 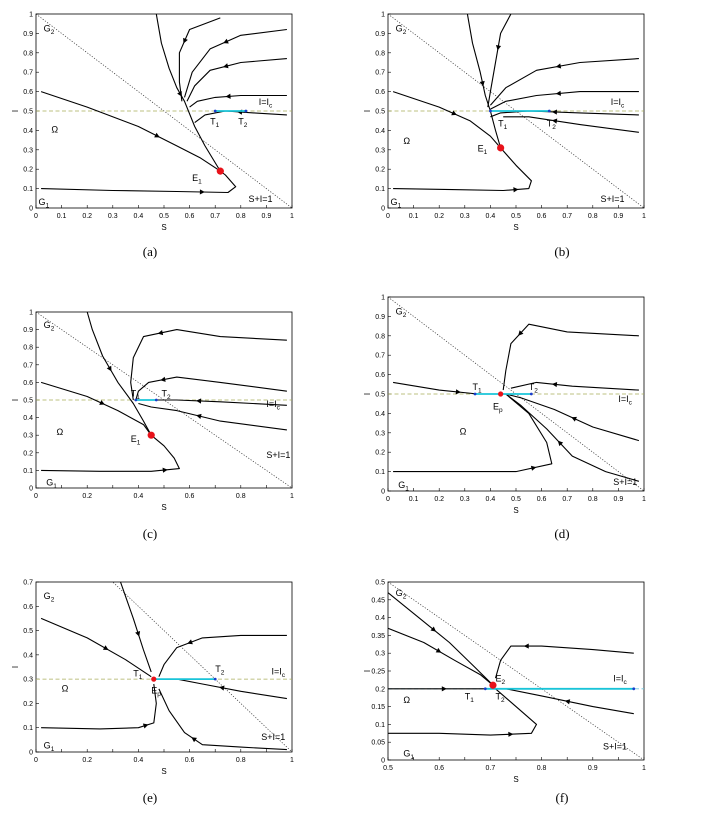 I want to click on y-tick-label: 0.45, so click(x=378, y=600).